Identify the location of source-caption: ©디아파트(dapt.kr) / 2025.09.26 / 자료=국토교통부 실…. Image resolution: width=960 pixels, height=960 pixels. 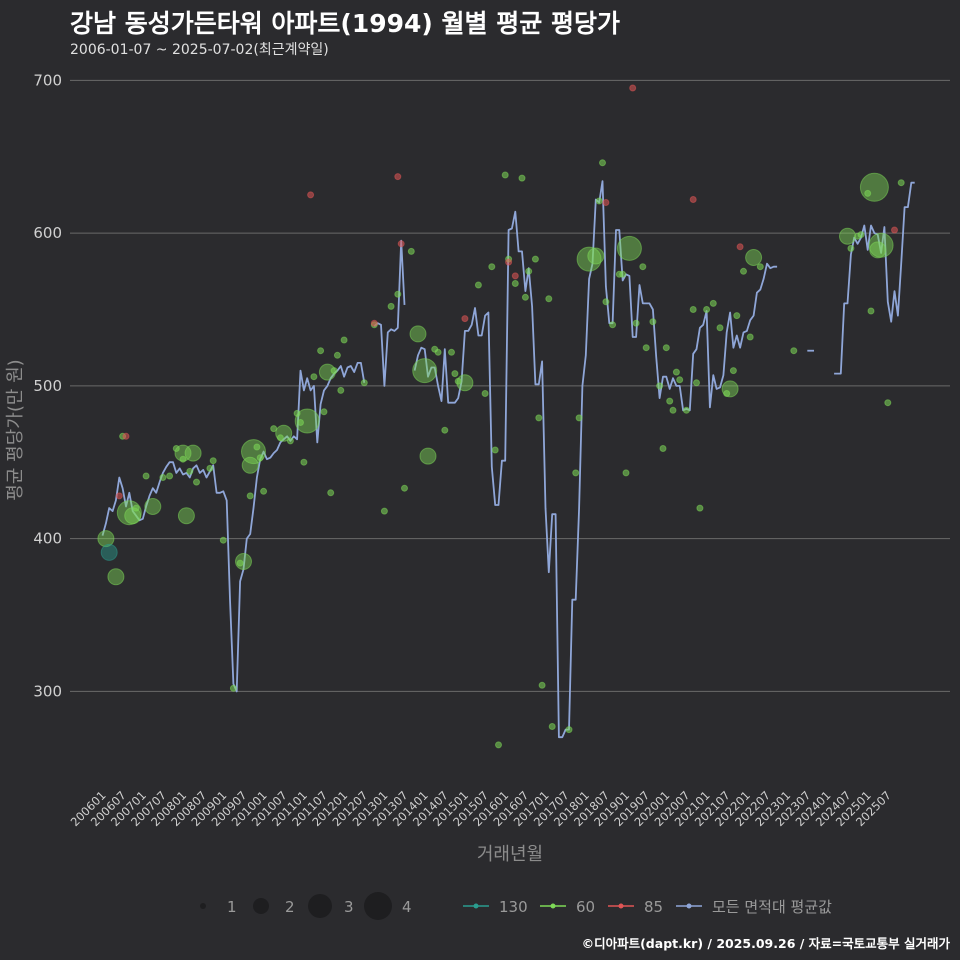
(765, 943).